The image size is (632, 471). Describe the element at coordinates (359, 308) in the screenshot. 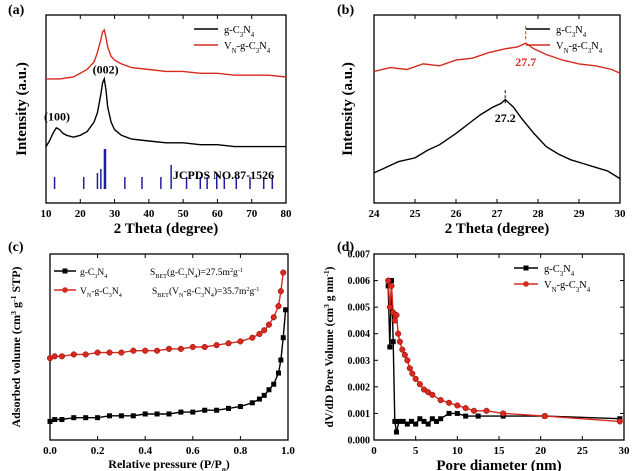

I see `y-tick-label: 0.005` at that location.